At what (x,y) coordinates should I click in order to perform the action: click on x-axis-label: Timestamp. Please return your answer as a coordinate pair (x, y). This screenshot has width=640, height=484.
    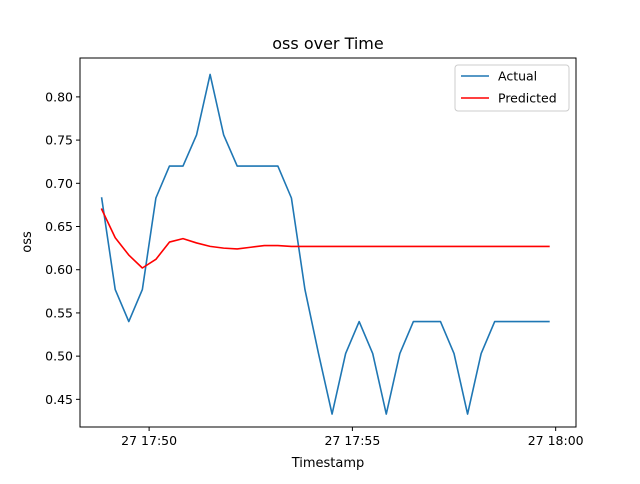
    Looking at the image, I should click on (328, 463).